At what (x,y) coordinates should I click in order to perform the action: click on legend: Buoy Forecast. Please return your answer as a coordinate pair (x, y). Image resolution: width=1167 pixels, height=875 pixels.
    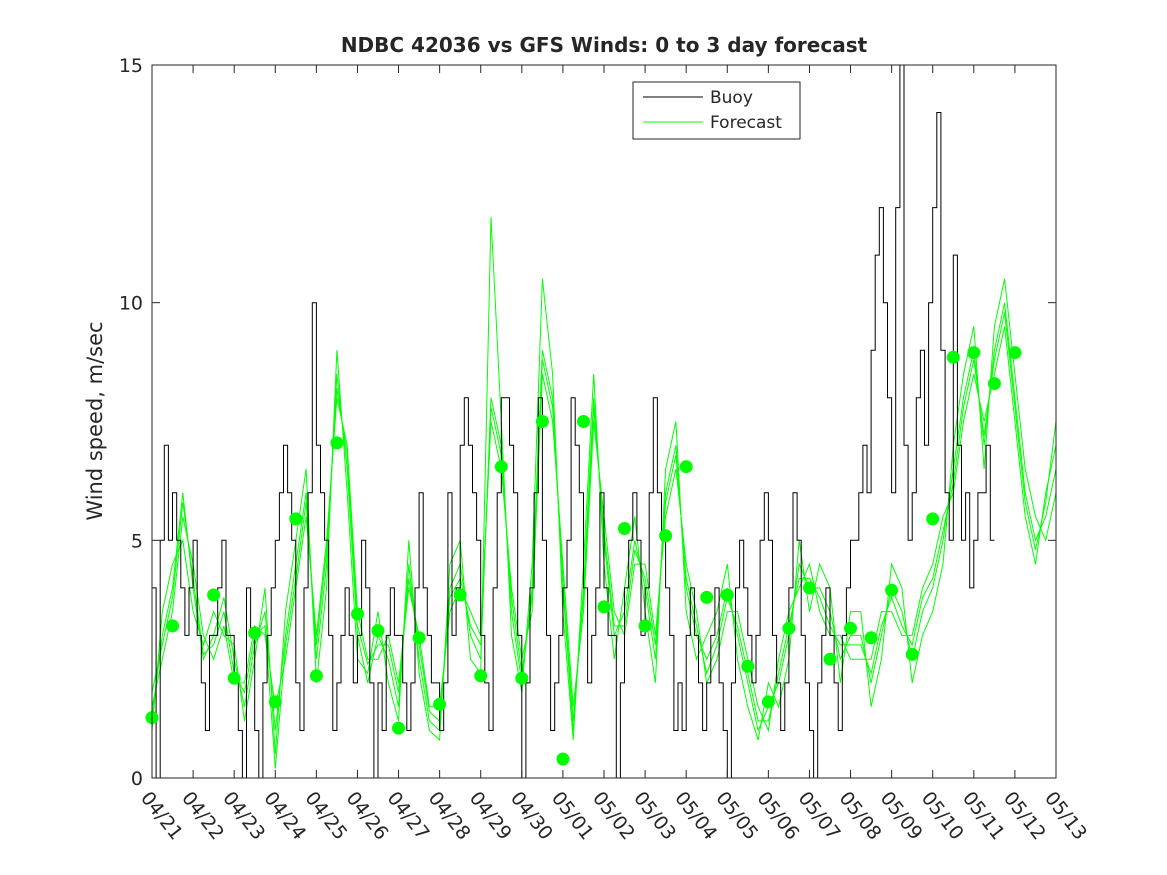
    Looking at the image, I should click on (716, 110).